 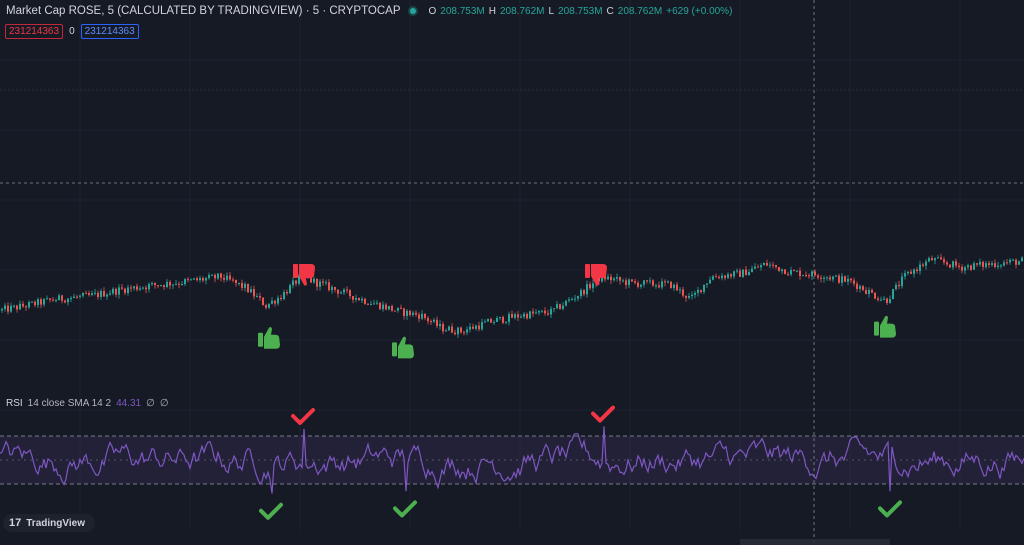 What do you see at coordinates (580, 11) in the screenshot?
I see `low-value: 208.753M` at bounding box center [580, 11].